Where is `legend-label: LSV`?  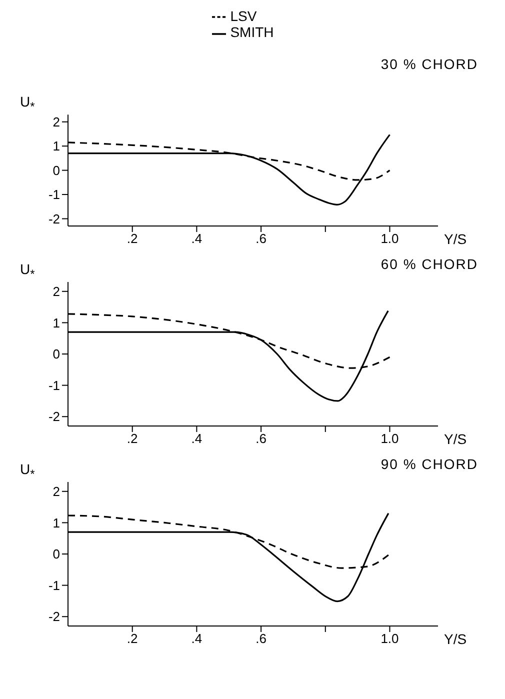
legend-label: LSV is located at coordinates (243, 16).